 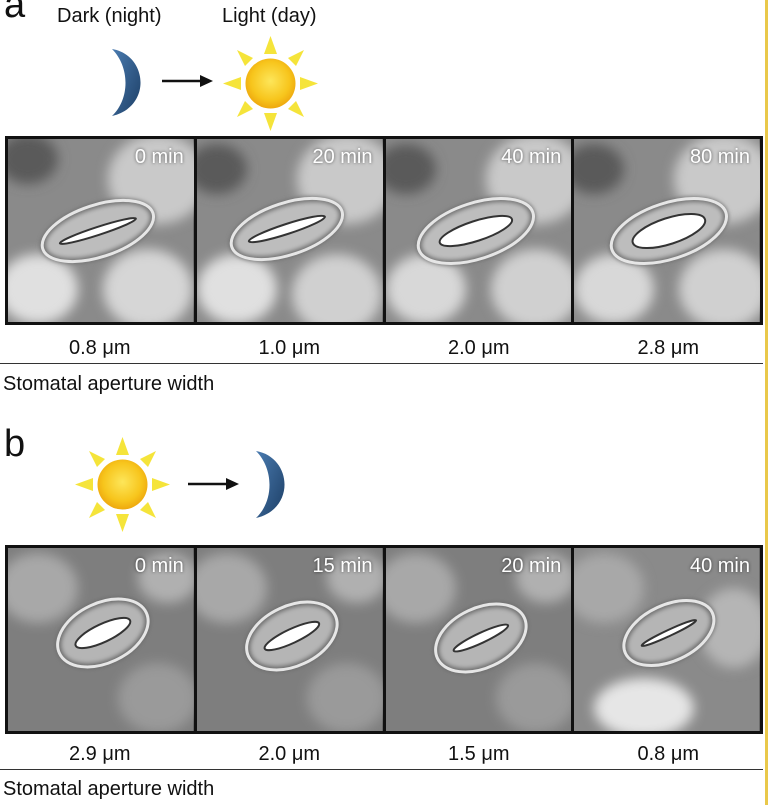 I want to click on micrograph-tile: 15 min, so click(x=289, y=639).